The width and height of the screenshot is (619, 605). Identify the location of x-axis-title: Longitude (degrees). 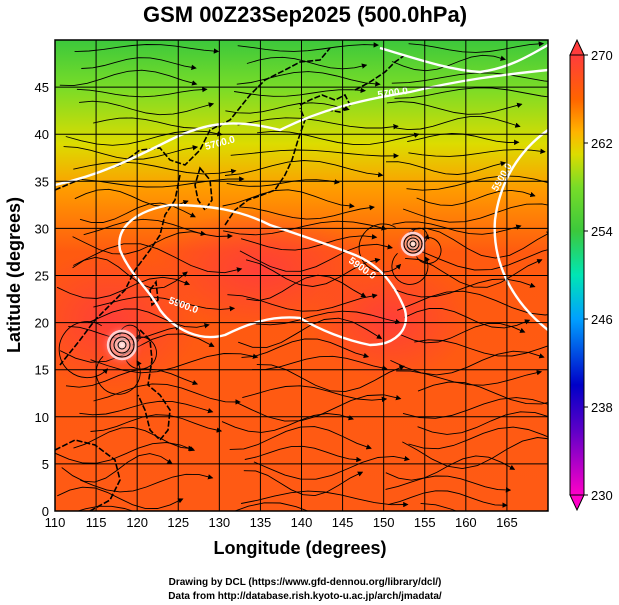
(299, 548).